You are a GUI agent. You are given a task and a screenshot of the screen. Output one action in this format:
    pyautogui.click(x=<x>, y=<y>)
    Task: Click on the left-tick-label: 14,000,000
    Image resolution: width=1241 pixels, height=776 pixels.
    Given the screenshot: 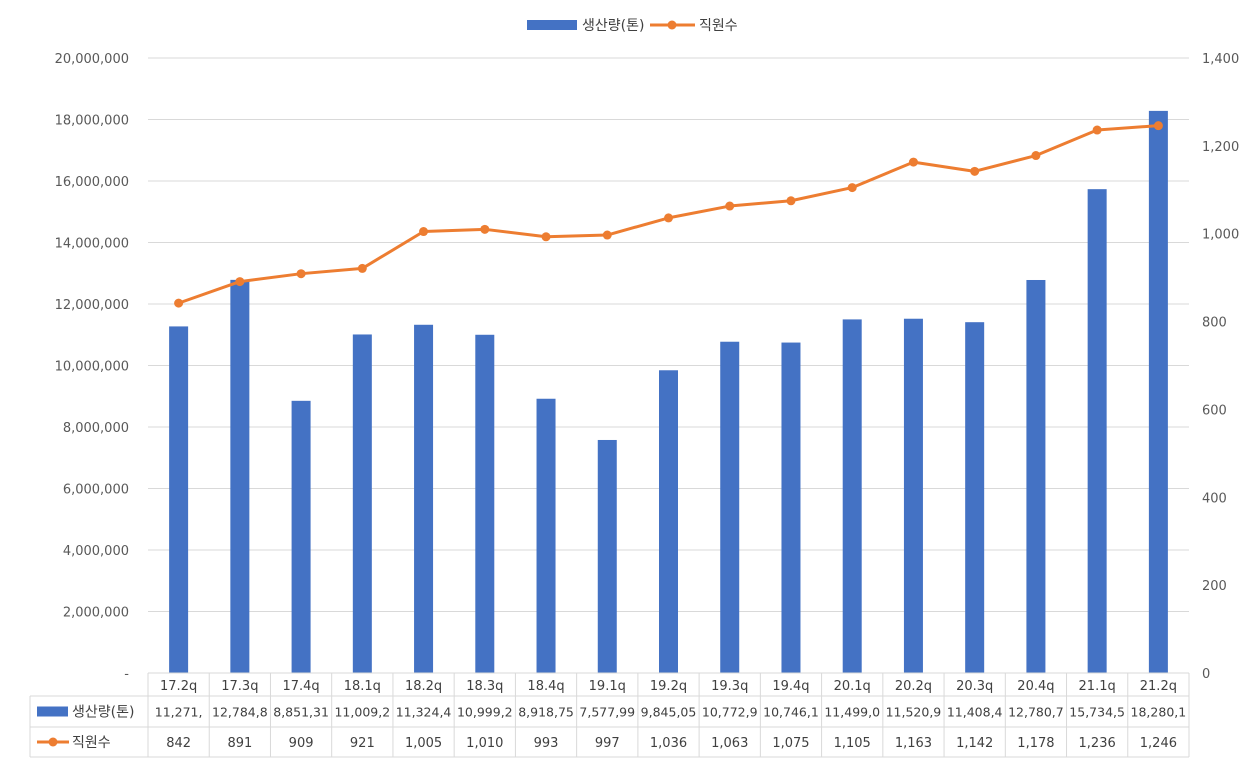 What is the action you would take?
    pyautogui.click(x=92, y=244)
    